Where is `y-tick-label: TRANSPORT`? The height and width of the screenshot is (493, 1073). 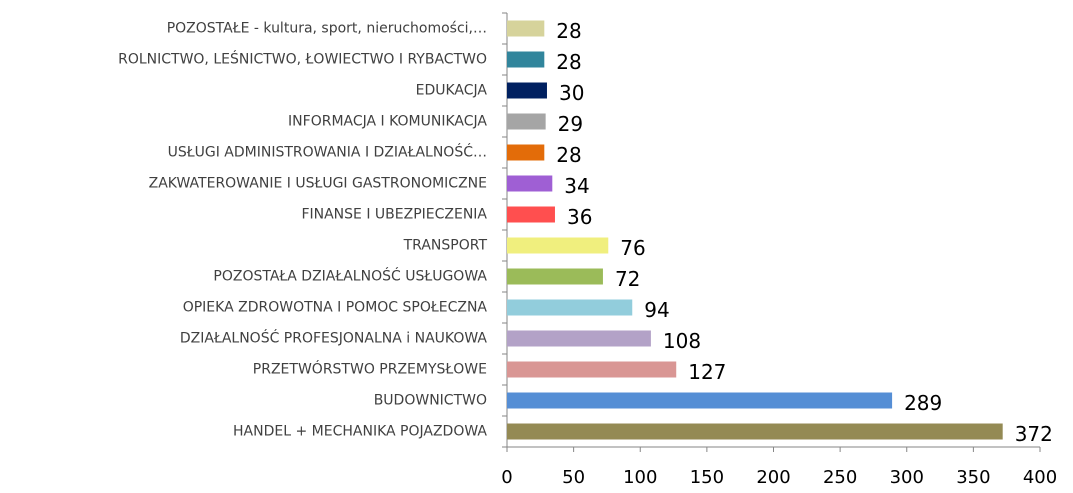
y-tick-label: TRANSPORT is located at coordinates (445, 246).